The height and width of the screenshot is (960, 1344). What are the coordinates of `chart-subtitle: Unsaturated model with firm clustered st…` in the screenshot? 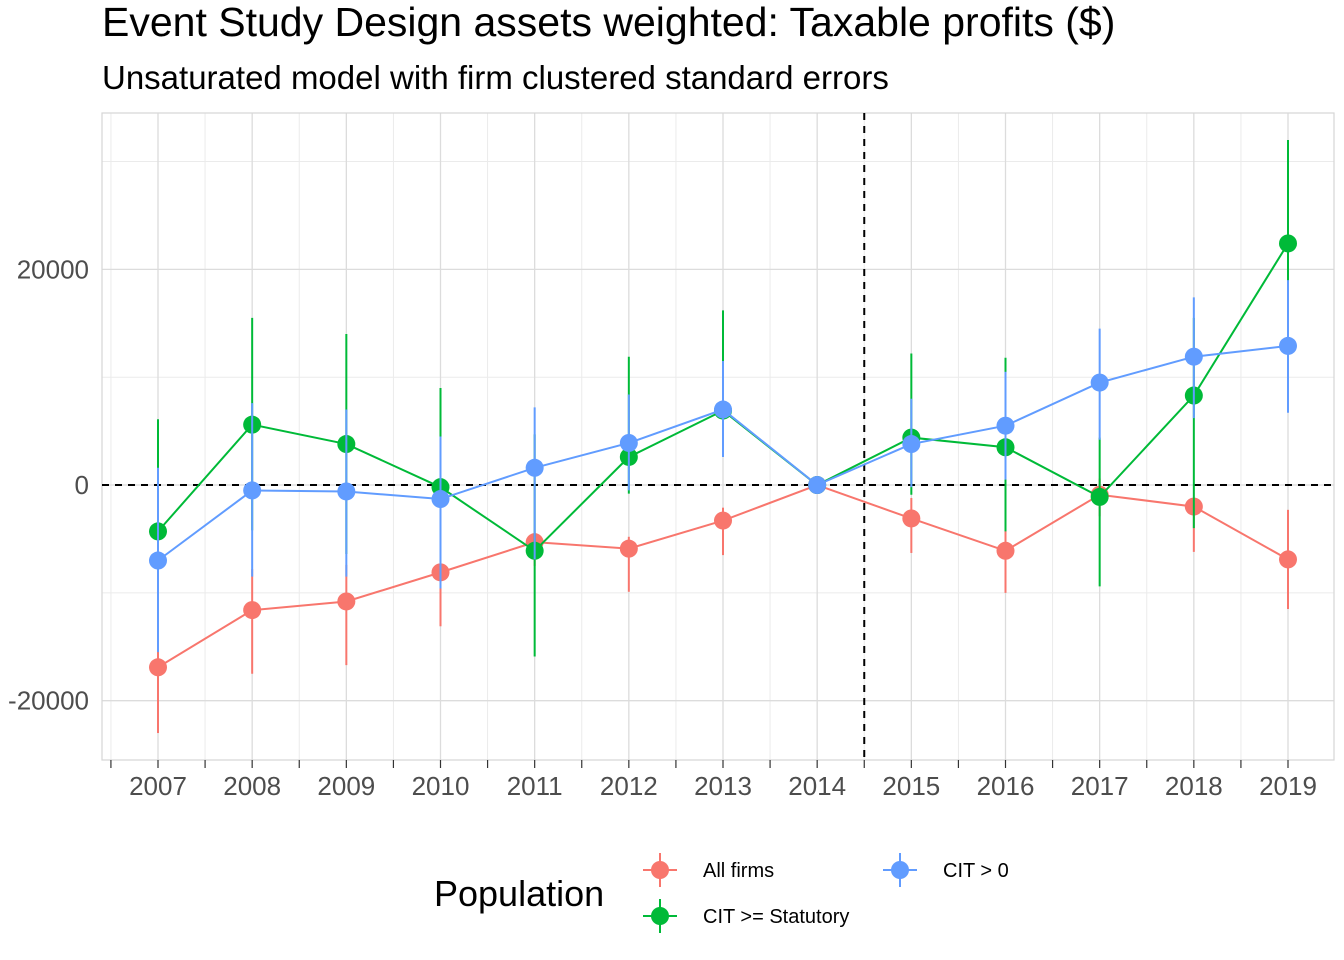 It's located at (495, 77).